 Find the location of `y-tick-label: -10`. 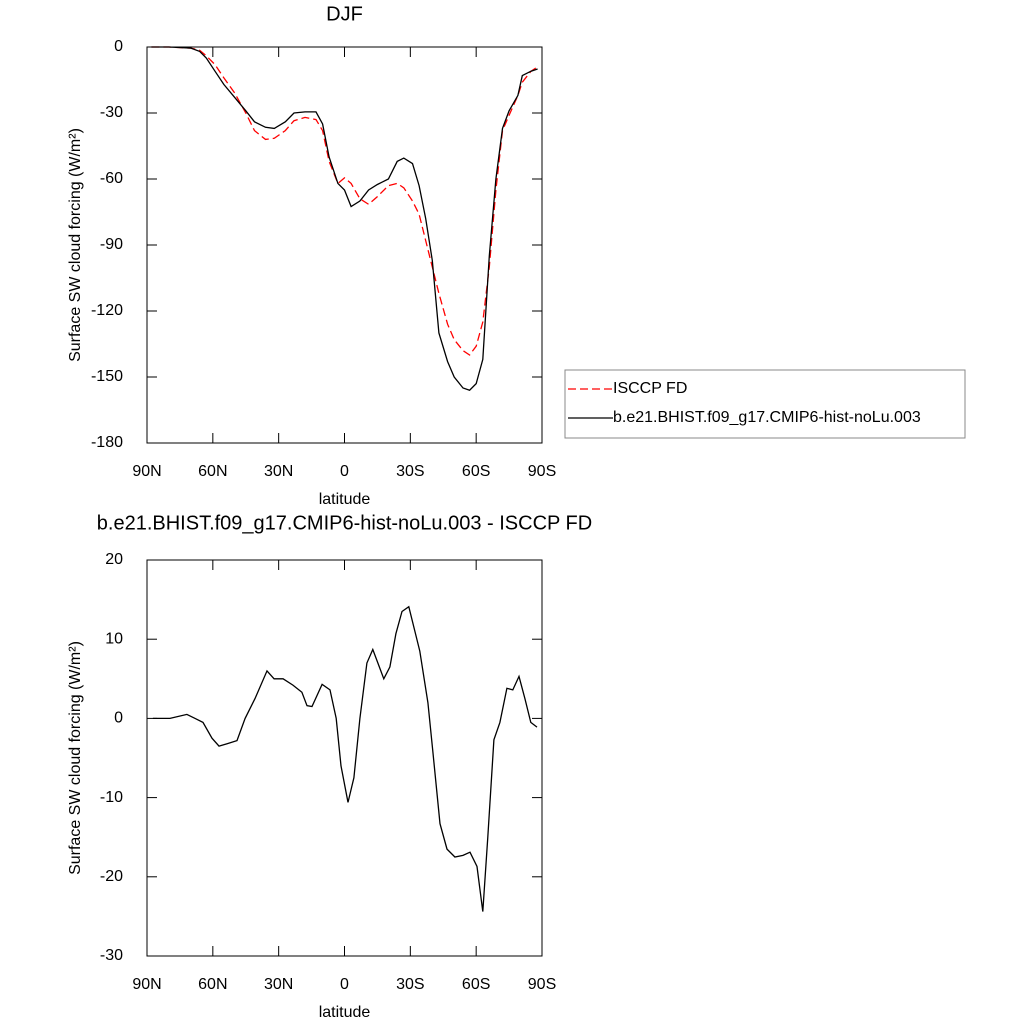

y-tick-label: -10 is located at coordinates (111, 797).